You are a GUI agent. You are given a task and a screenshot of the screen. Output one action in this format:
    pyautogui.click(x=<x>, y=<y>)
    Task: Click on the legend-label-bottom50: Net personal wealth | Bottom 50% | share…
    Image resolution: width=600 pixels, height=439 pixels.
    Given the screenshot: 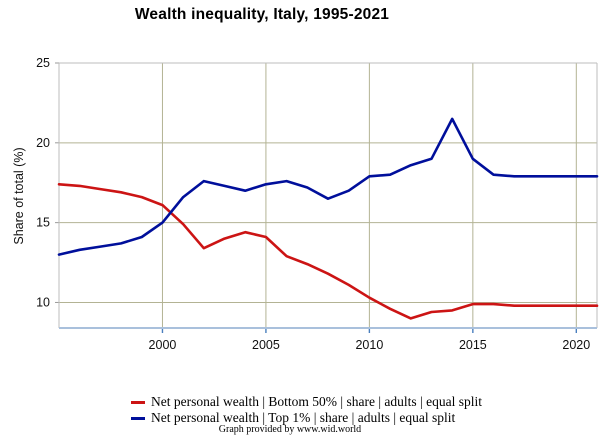 What is the action you would take?
    pyautogui.click(x=316, y=401)
    